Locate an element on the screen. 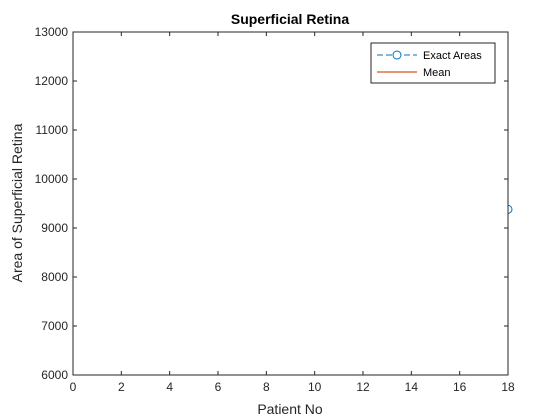  x-tick-label: 18 is located at coordinates (508, 387).